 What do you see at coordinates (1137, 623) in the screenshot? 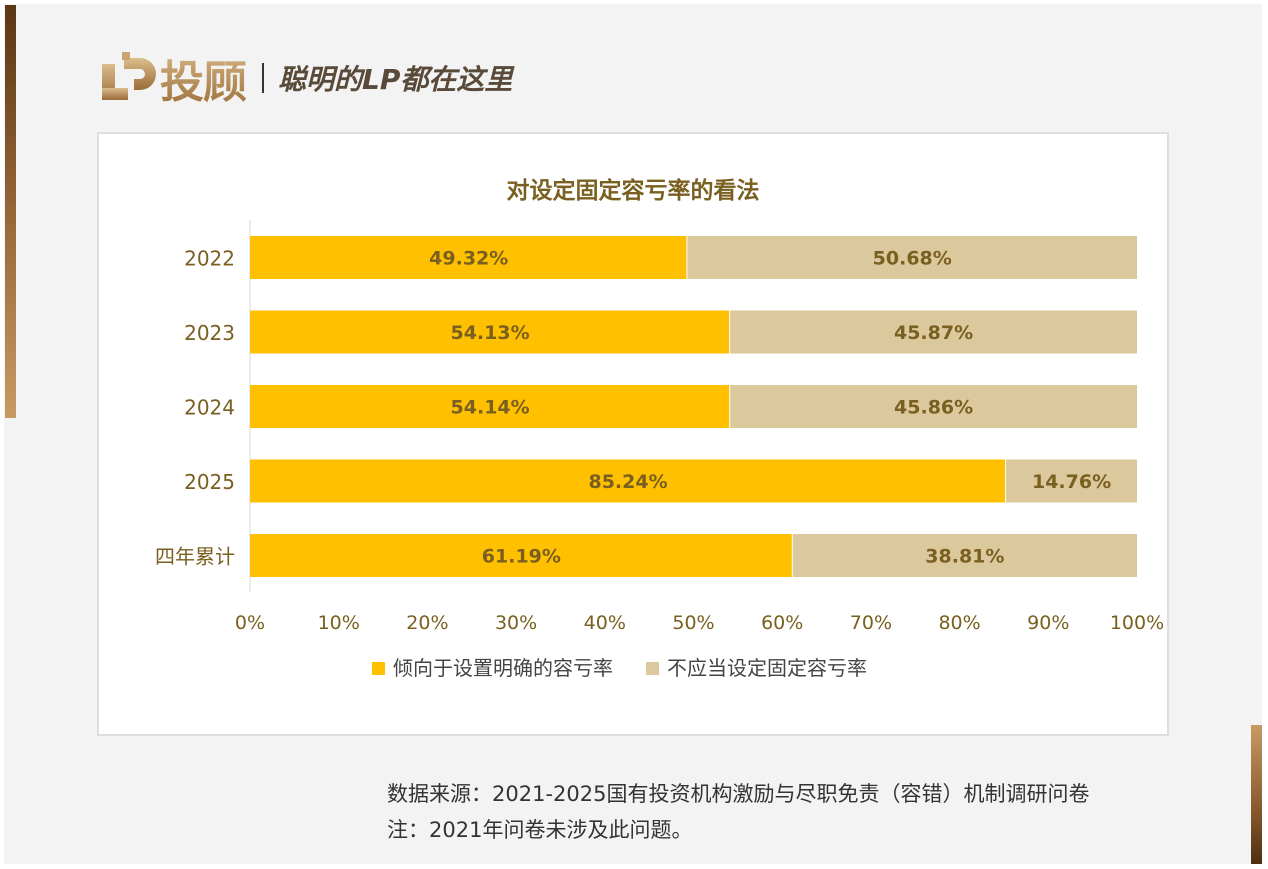
I see `x-tick-label: 100%` at bounding box center [1137, 623].